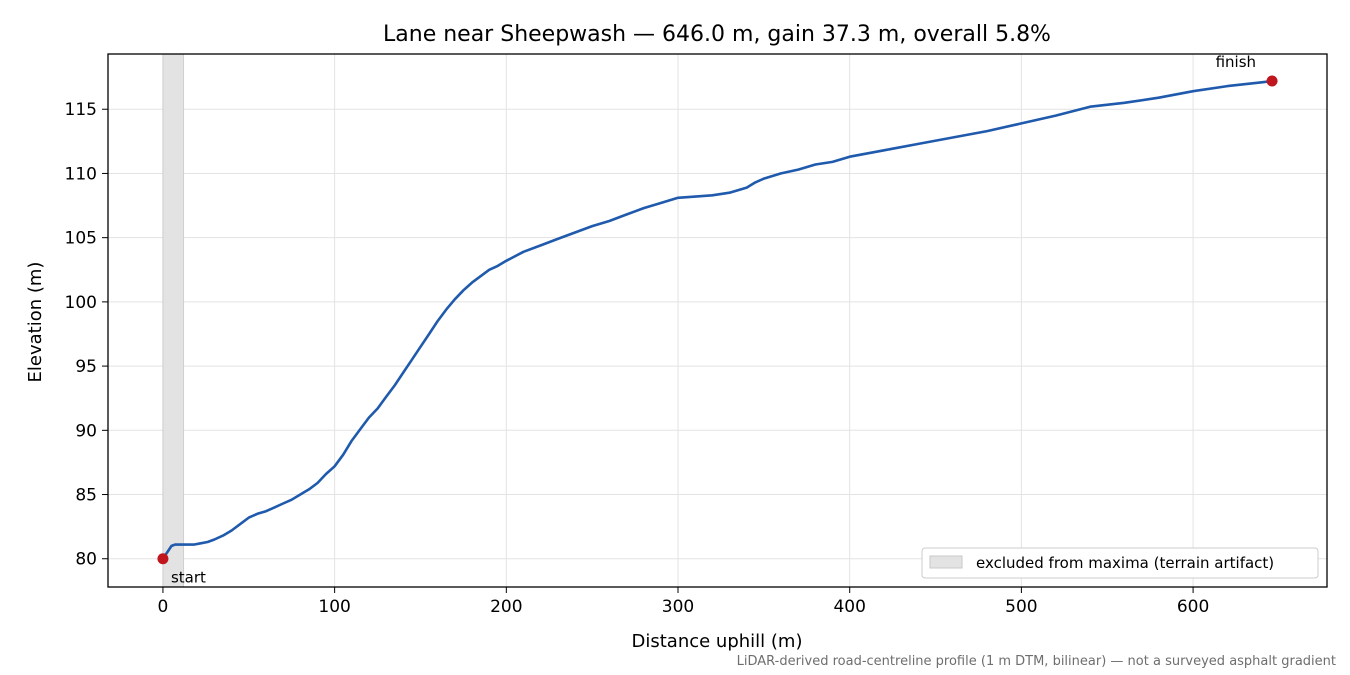  Describe the element at coordinates (188, 578) in the screenshot. I see `start-label: start` at that location.